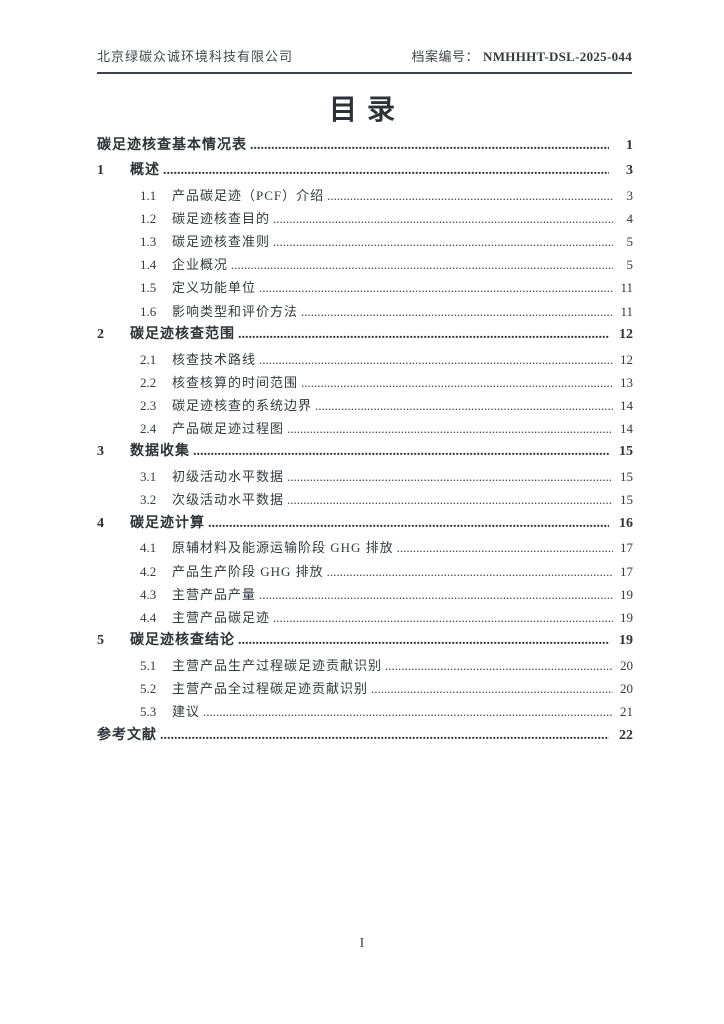 Image resolution: width=724 pixels, height=1024 pixels. I want to click on toc-entry: 1.5 定义功能单位 11, so click(365, 287).